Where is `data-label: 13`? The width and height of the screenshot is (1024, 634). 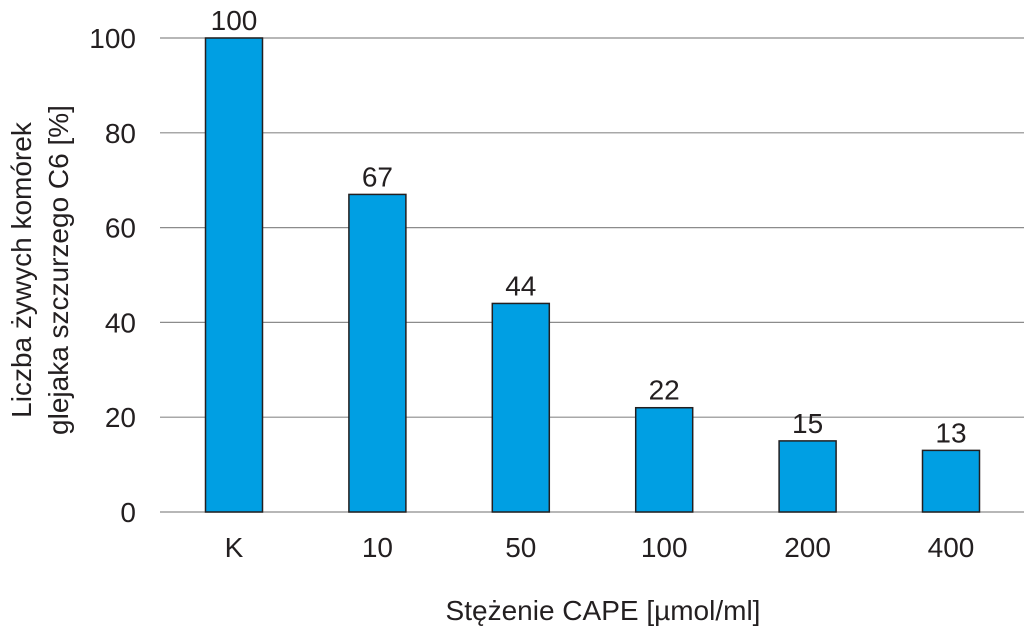
data-label: 13 is located at coordinates (950, 432).